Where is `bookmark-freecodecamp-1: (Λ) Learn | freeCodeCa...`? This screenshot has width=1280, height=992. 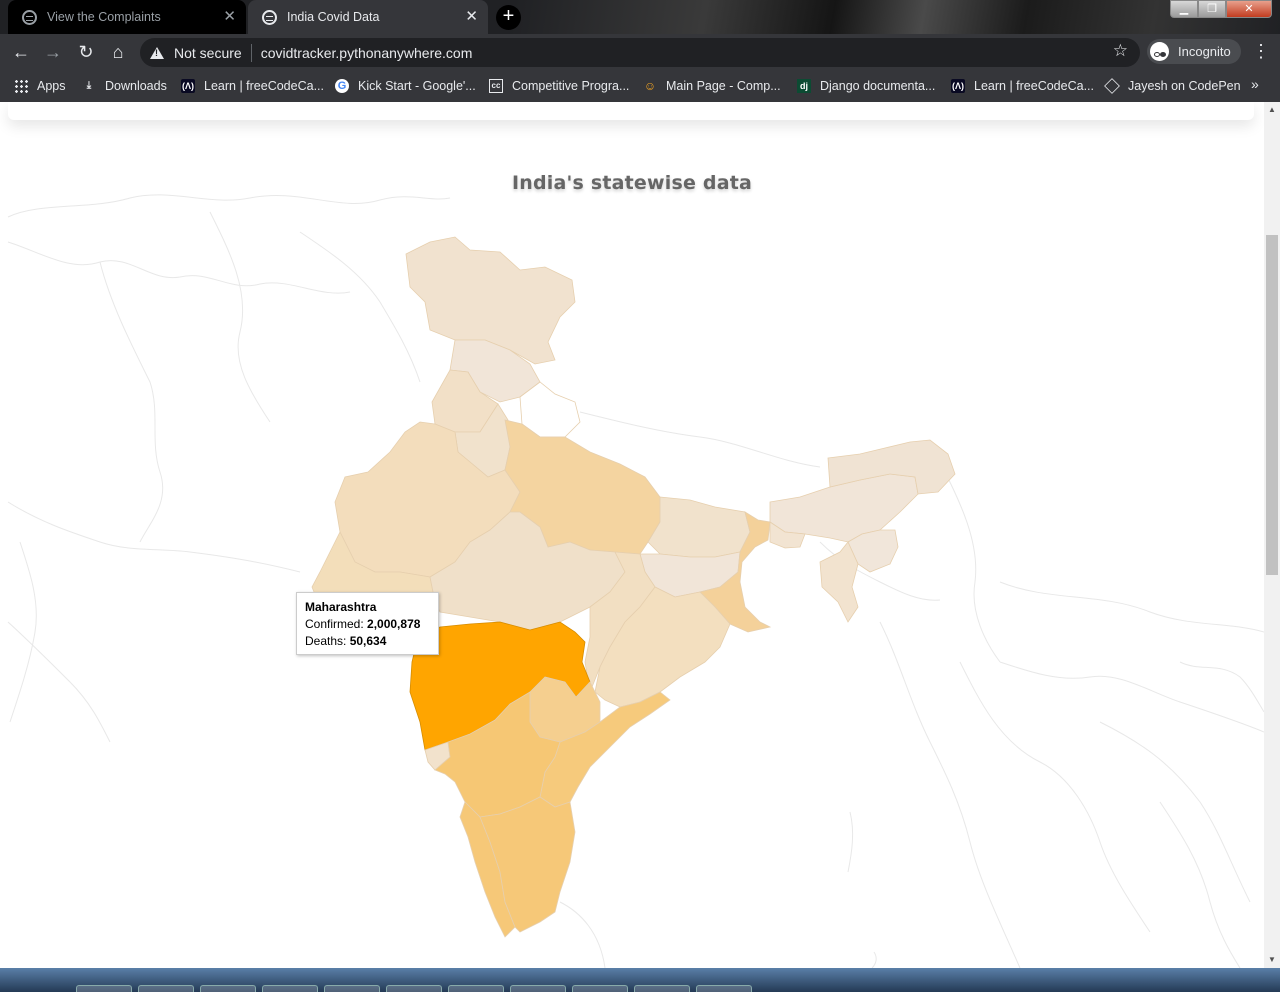
bookmark-freecodecamp-1: (Λ) Learn | freeCodeCa... is located at coordinates (252, 86).